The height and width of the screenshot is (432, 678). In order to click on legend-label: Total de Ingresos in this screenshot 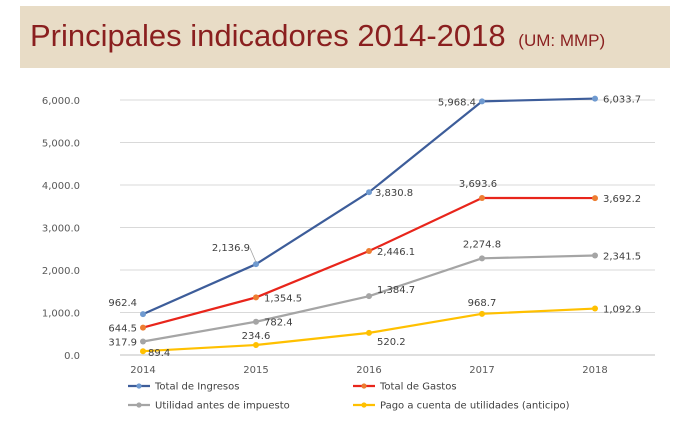, I will do `click(196, 387)`.